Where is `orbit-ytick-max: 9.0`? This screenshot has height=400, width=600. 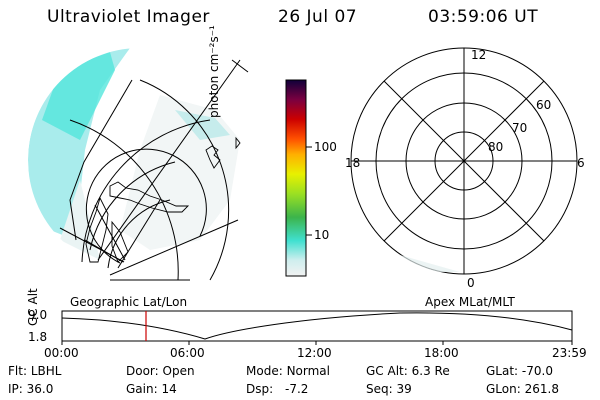 orbit-ytick-max: 9.0 is located at coordinates (38, 315).